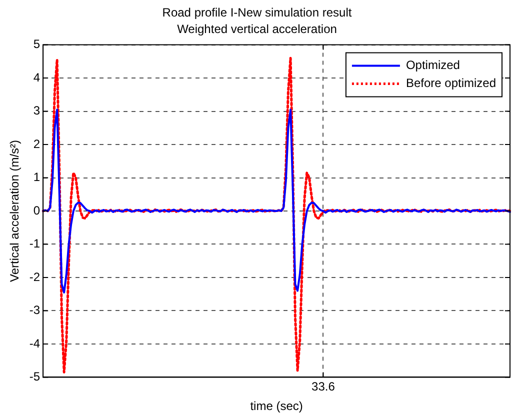 Image resolution: width=518 pixels, height=420 pixels. What do you see at coordinates (433, 65) in the screenshot?
I see `legend-label: Optimized` at bounding box center [433, 65].